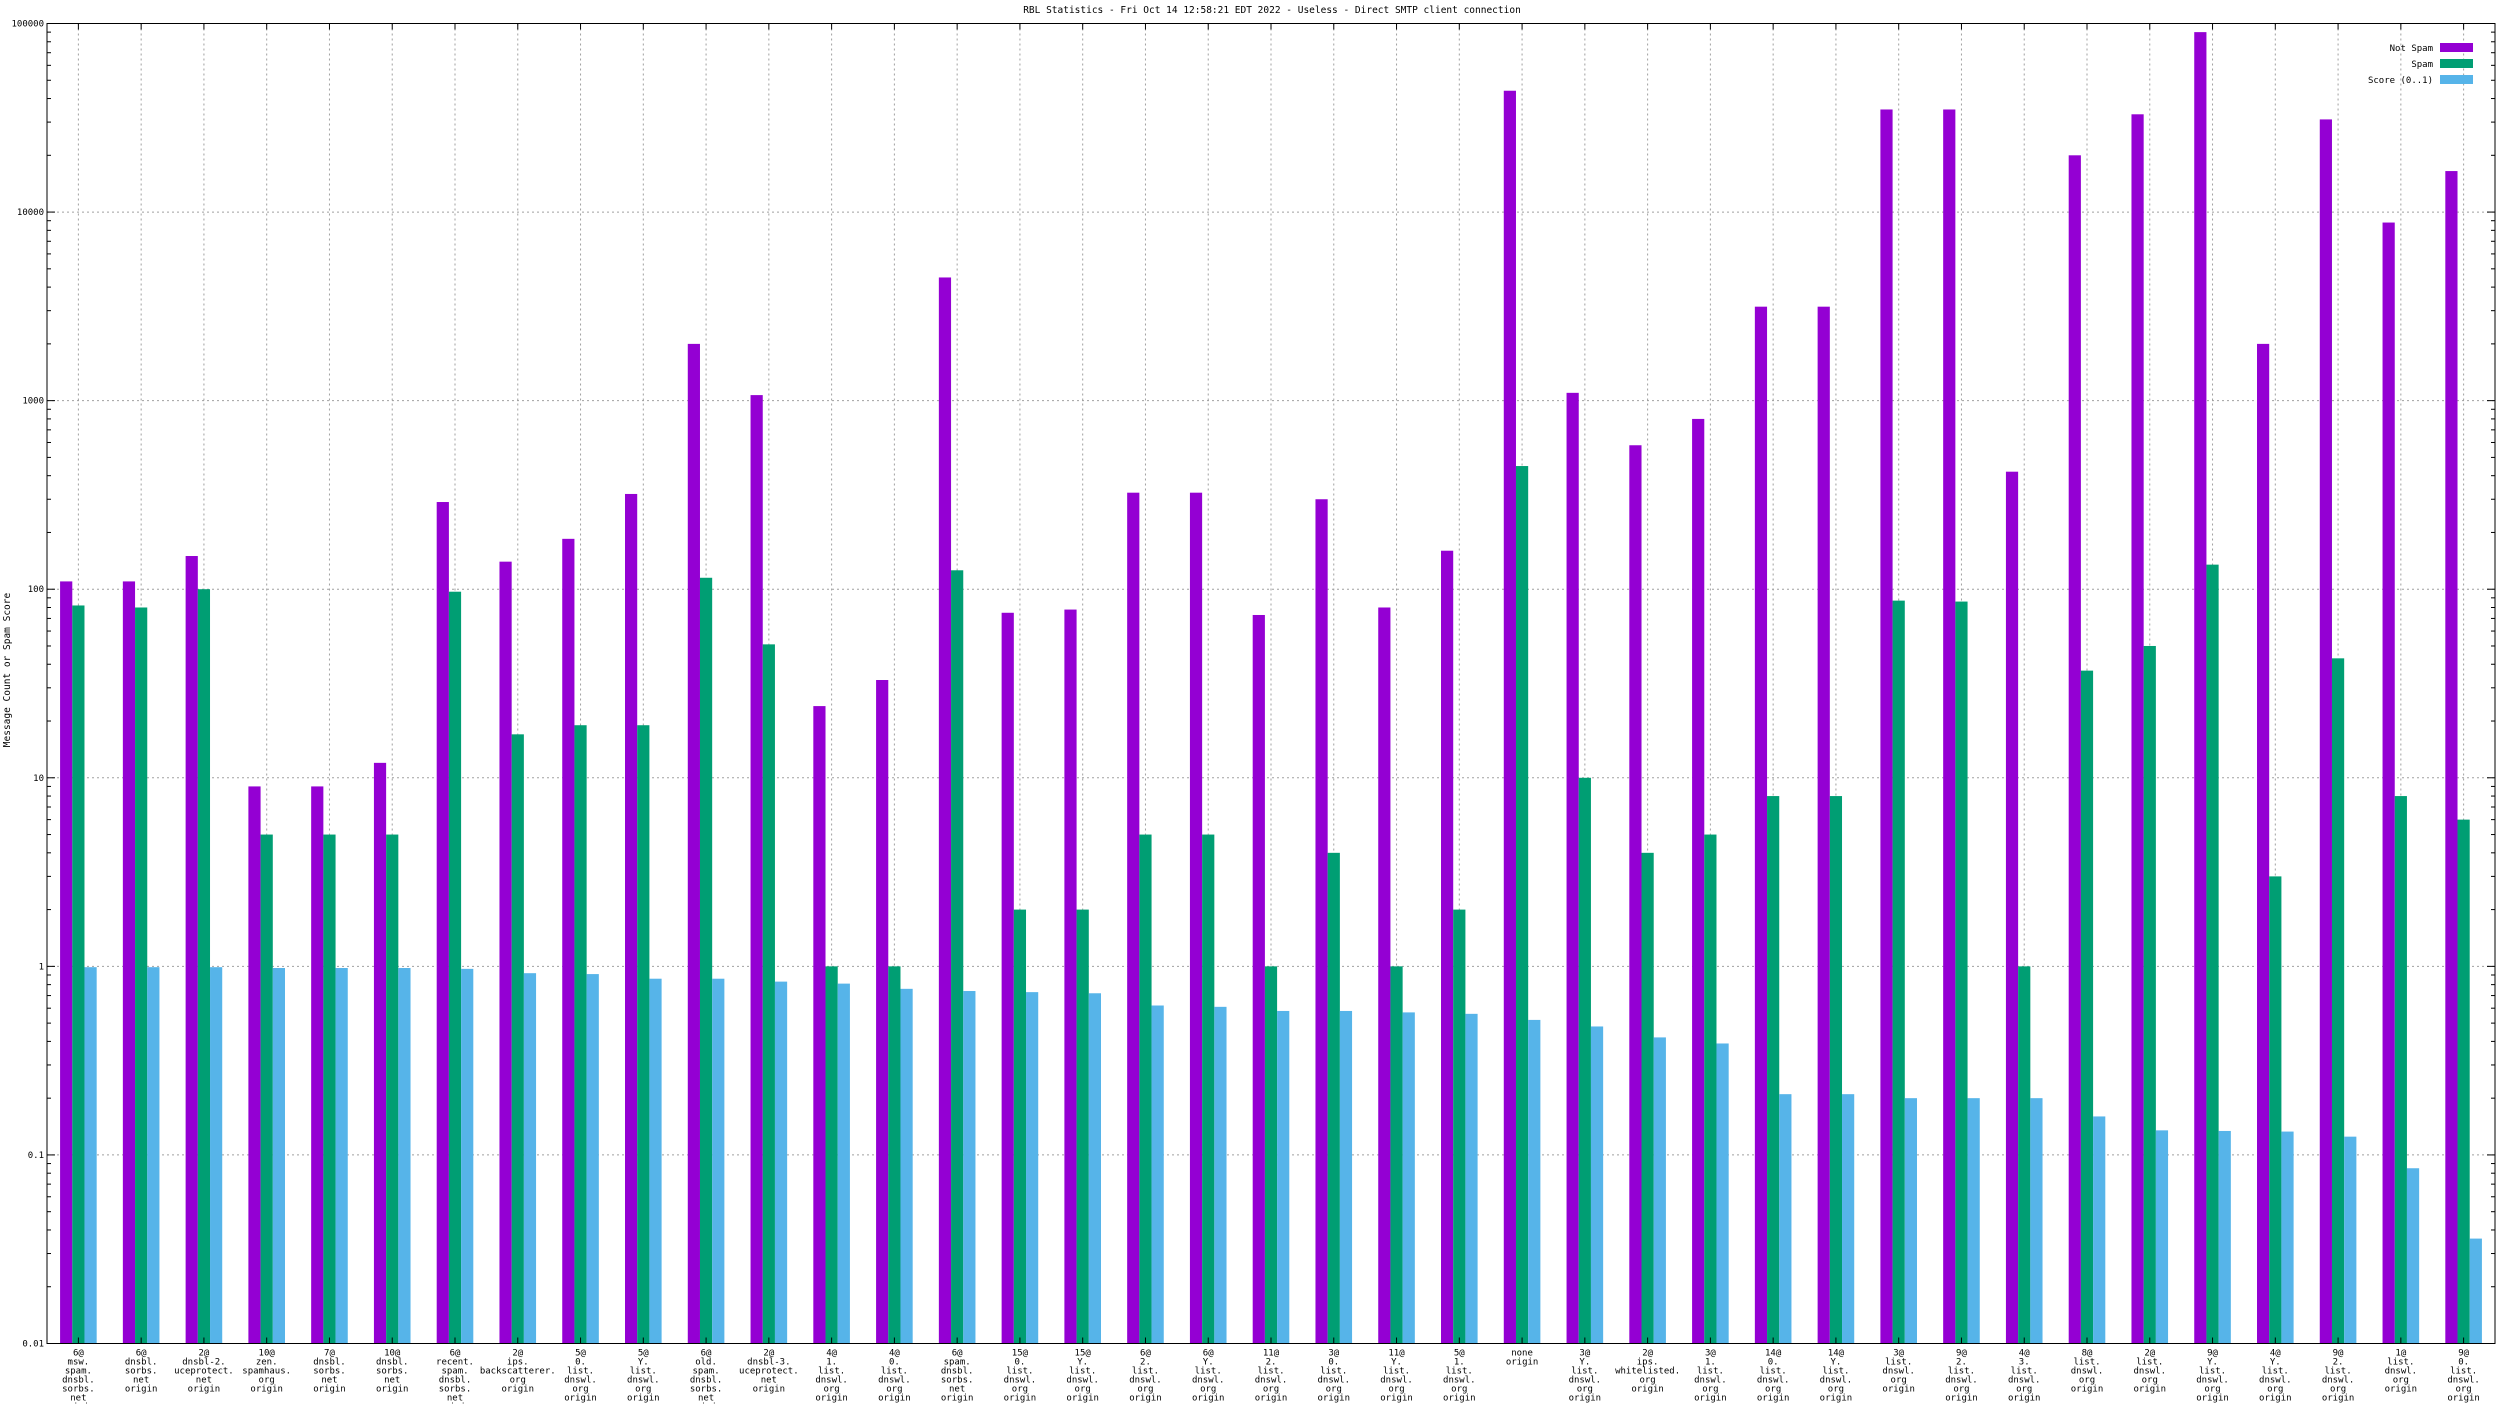  I want to click on x-tick-label: 11@ 2. list. dnswl. org origin, so click(1271, 1376).